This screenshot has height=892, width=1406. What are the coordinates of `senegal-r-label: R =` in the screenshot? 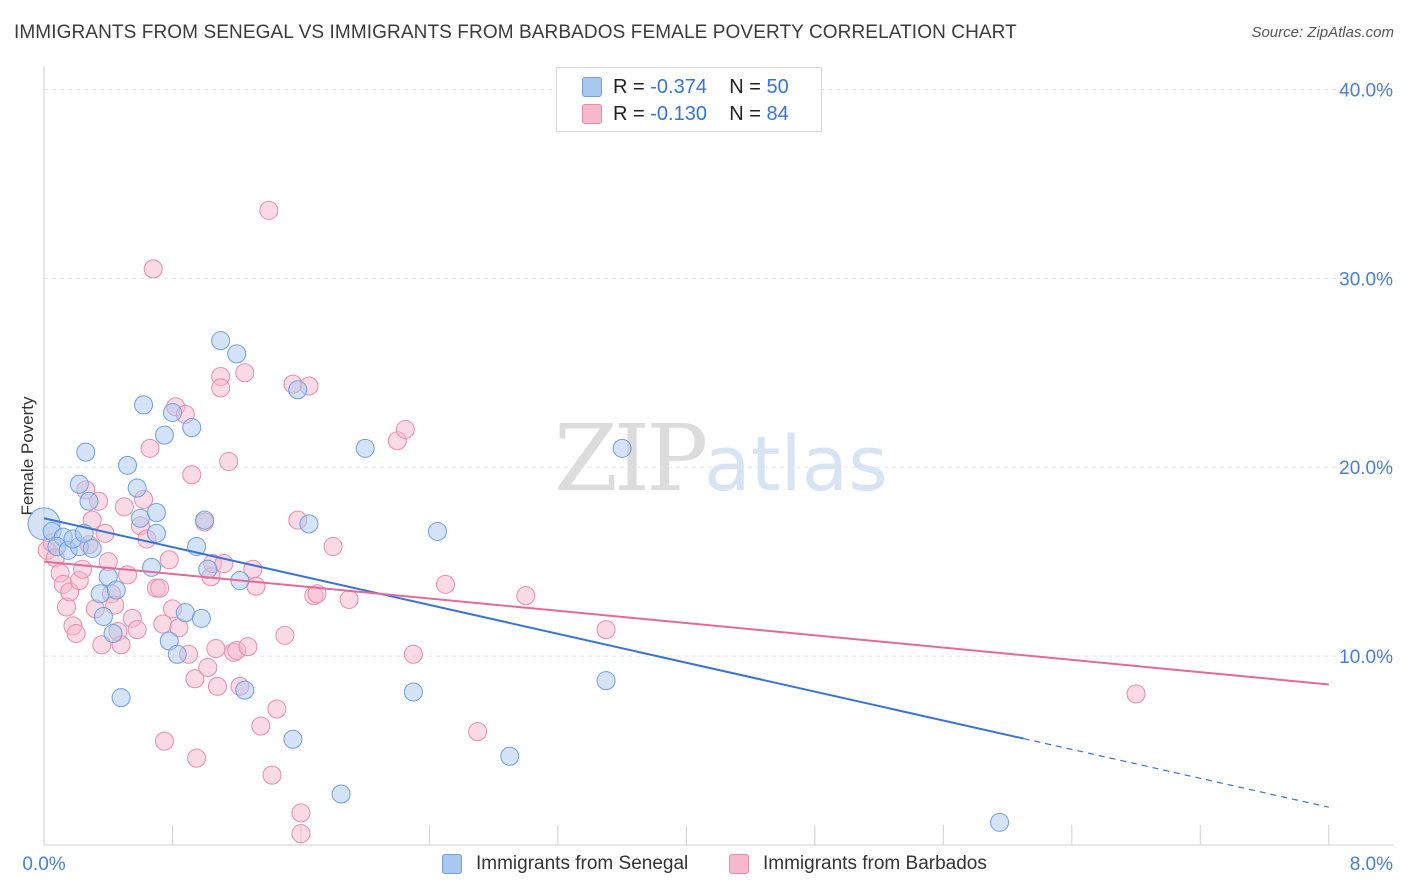 It's located at (632, 86).